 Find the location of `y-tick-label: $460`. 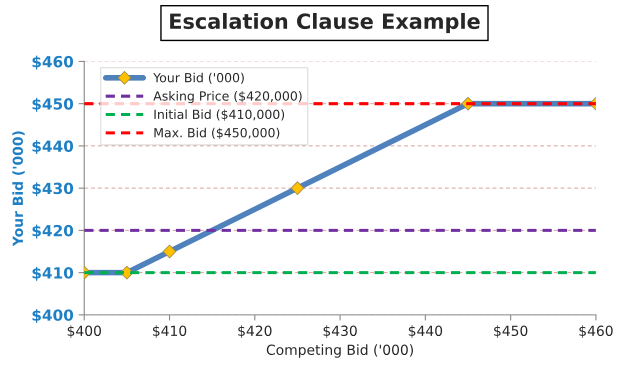

y-tick-label: $460 is located at coordinates (53, 63).